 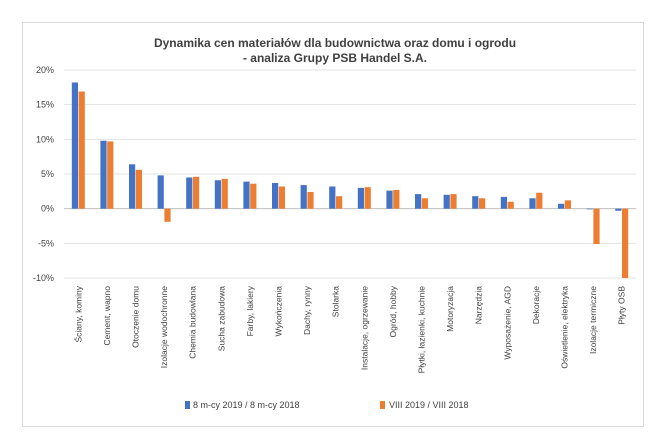 What do you see at coordinates (450, 309) in the screenshot?
I see `category-label: Motoryzacja` at bounding box center [450, 309].